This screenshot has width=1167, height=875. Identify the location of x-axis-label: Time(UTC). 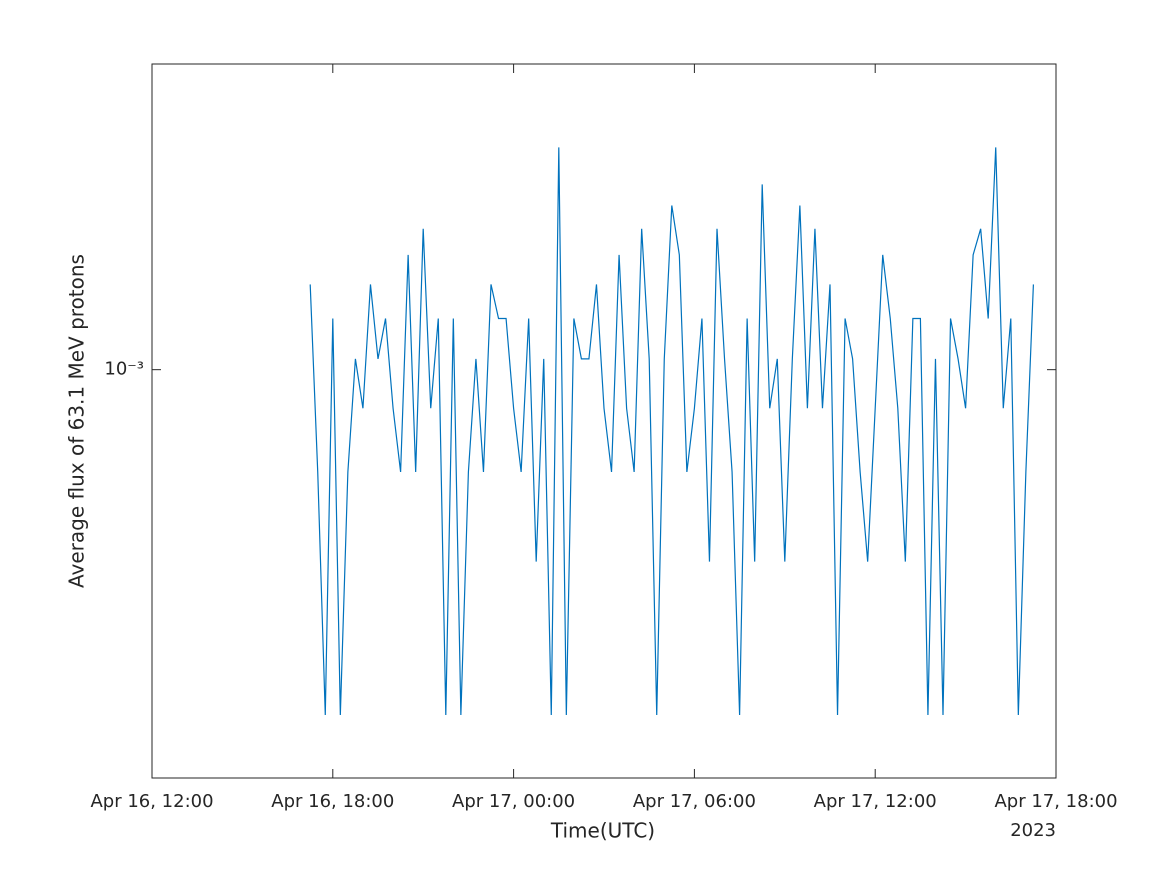
(602, 831).